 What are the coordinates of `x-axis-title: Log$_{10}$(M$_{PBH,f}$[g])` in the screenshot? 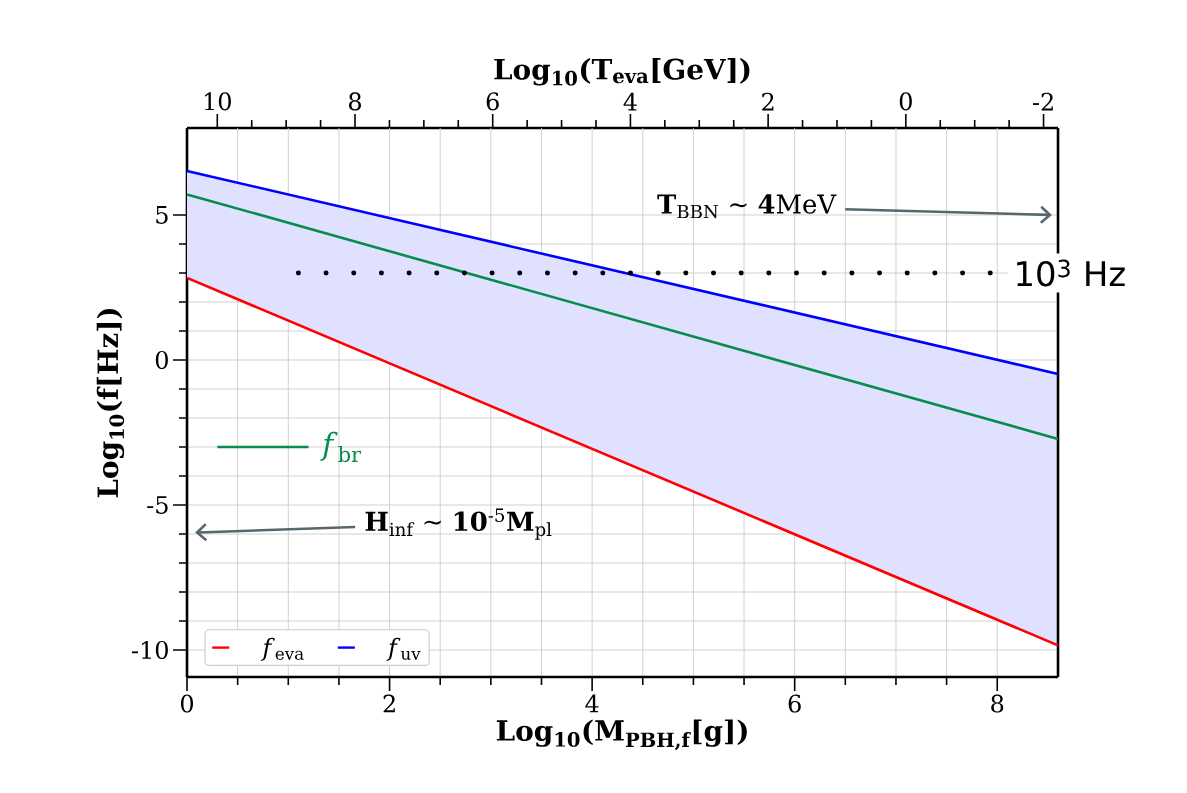 It's located at (621, 735).